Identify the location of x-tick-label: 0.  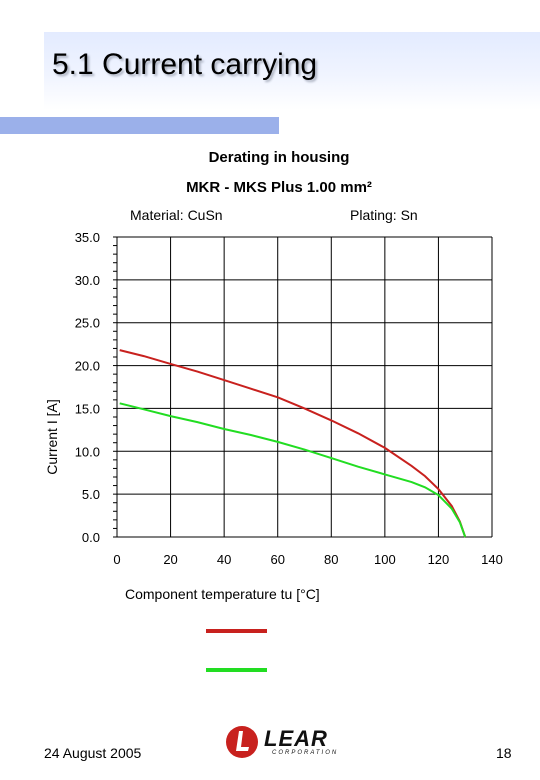
(116, 559).